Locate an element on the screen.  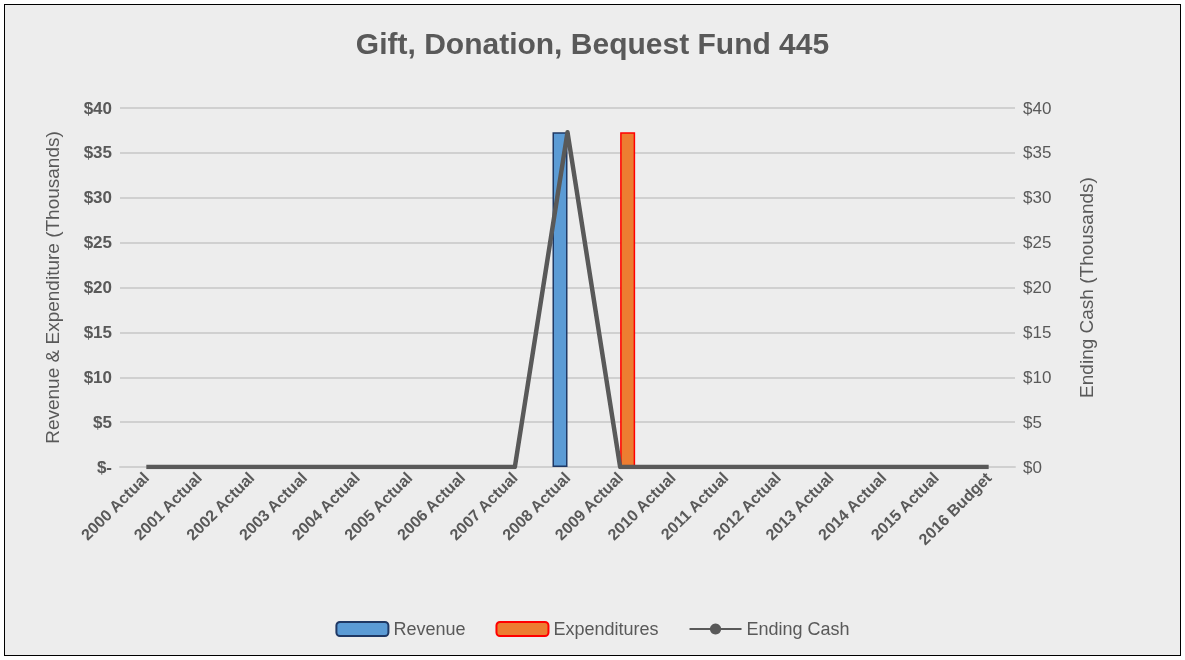
y-tick-label: $5 is located at coordinates (102, 422).